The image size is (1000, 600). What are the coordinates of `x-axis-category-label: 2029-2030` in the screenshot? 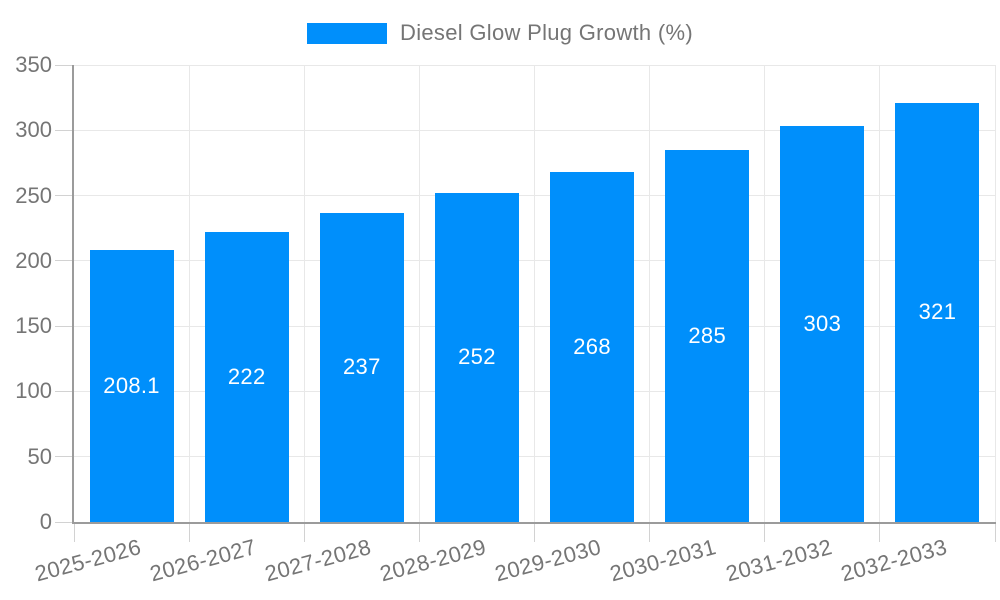 It's located at (548, 560).